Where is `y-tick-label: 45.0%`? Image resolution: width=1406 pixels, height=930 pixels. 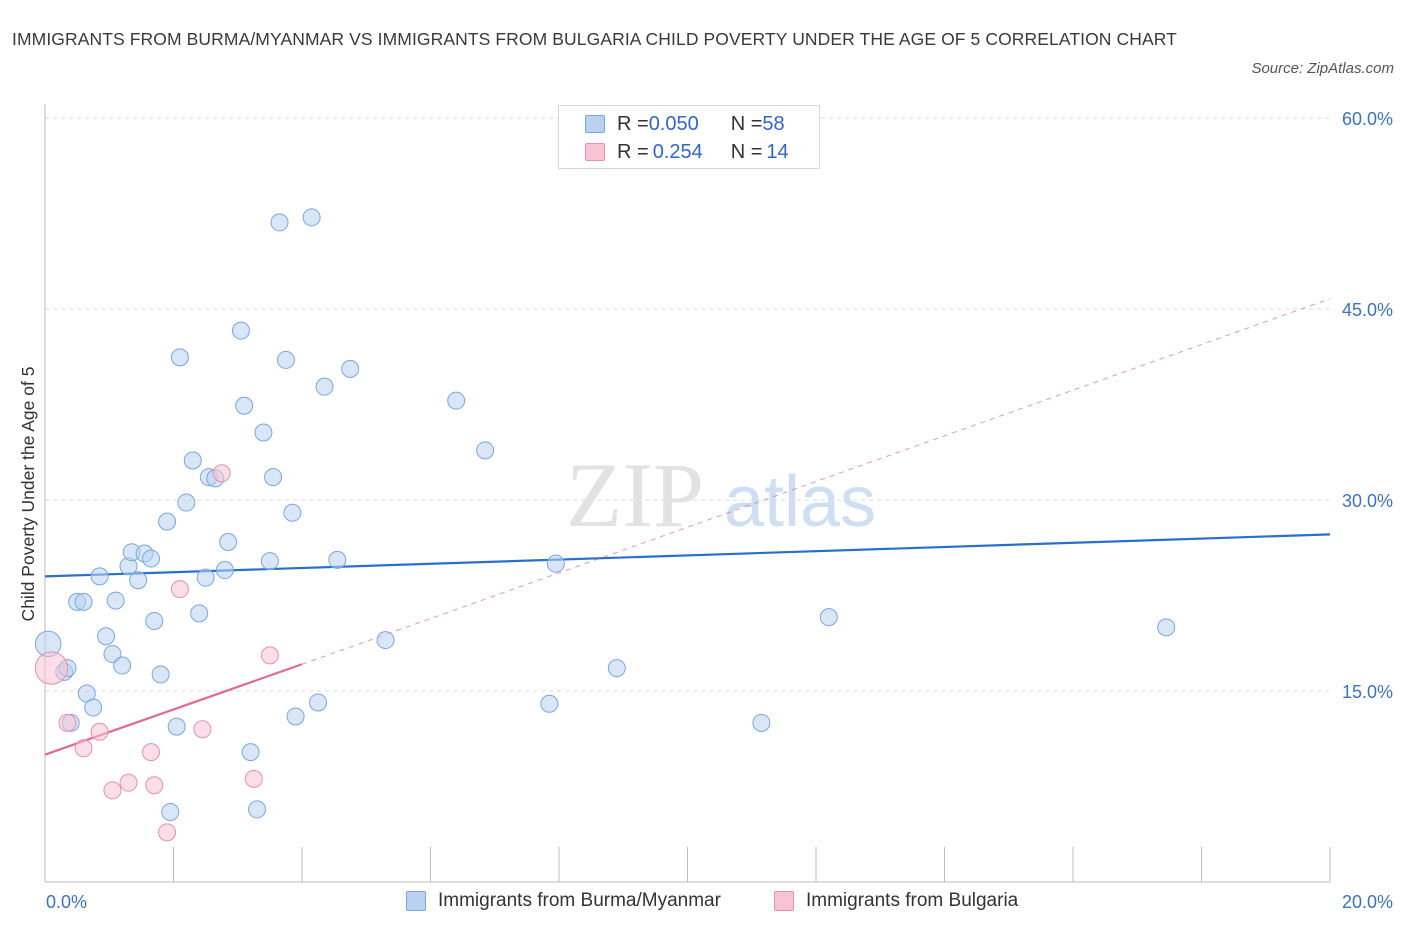
y-tick-label: 45.0% is located at coordinates (1367, 310).